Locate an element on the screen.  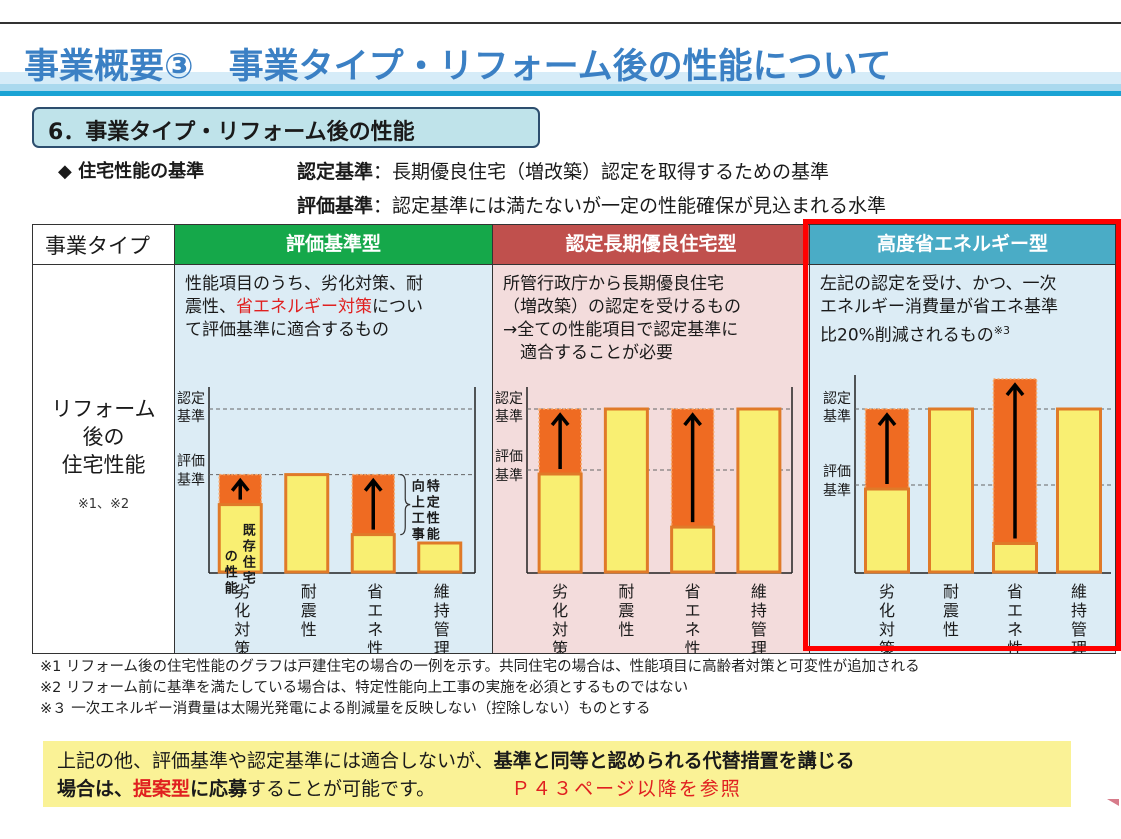
description-text: ※3 is located at coordinates (1002, 330).